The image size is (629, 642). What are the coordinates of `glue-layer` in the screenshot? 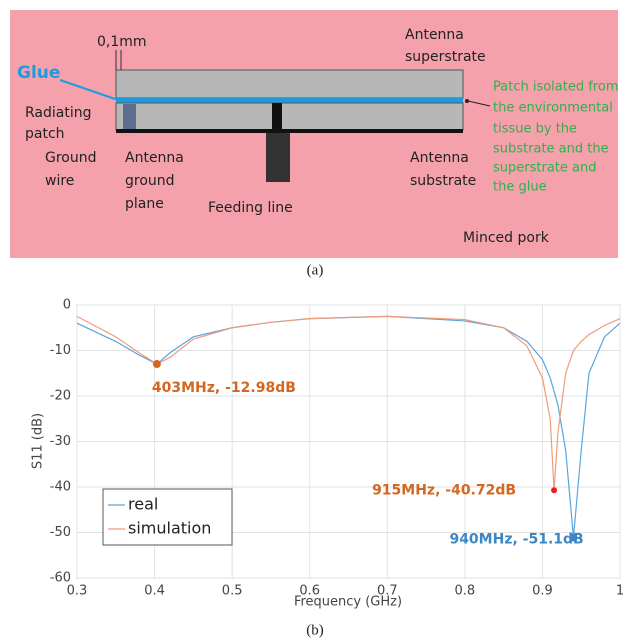 It's located at (289, 100).